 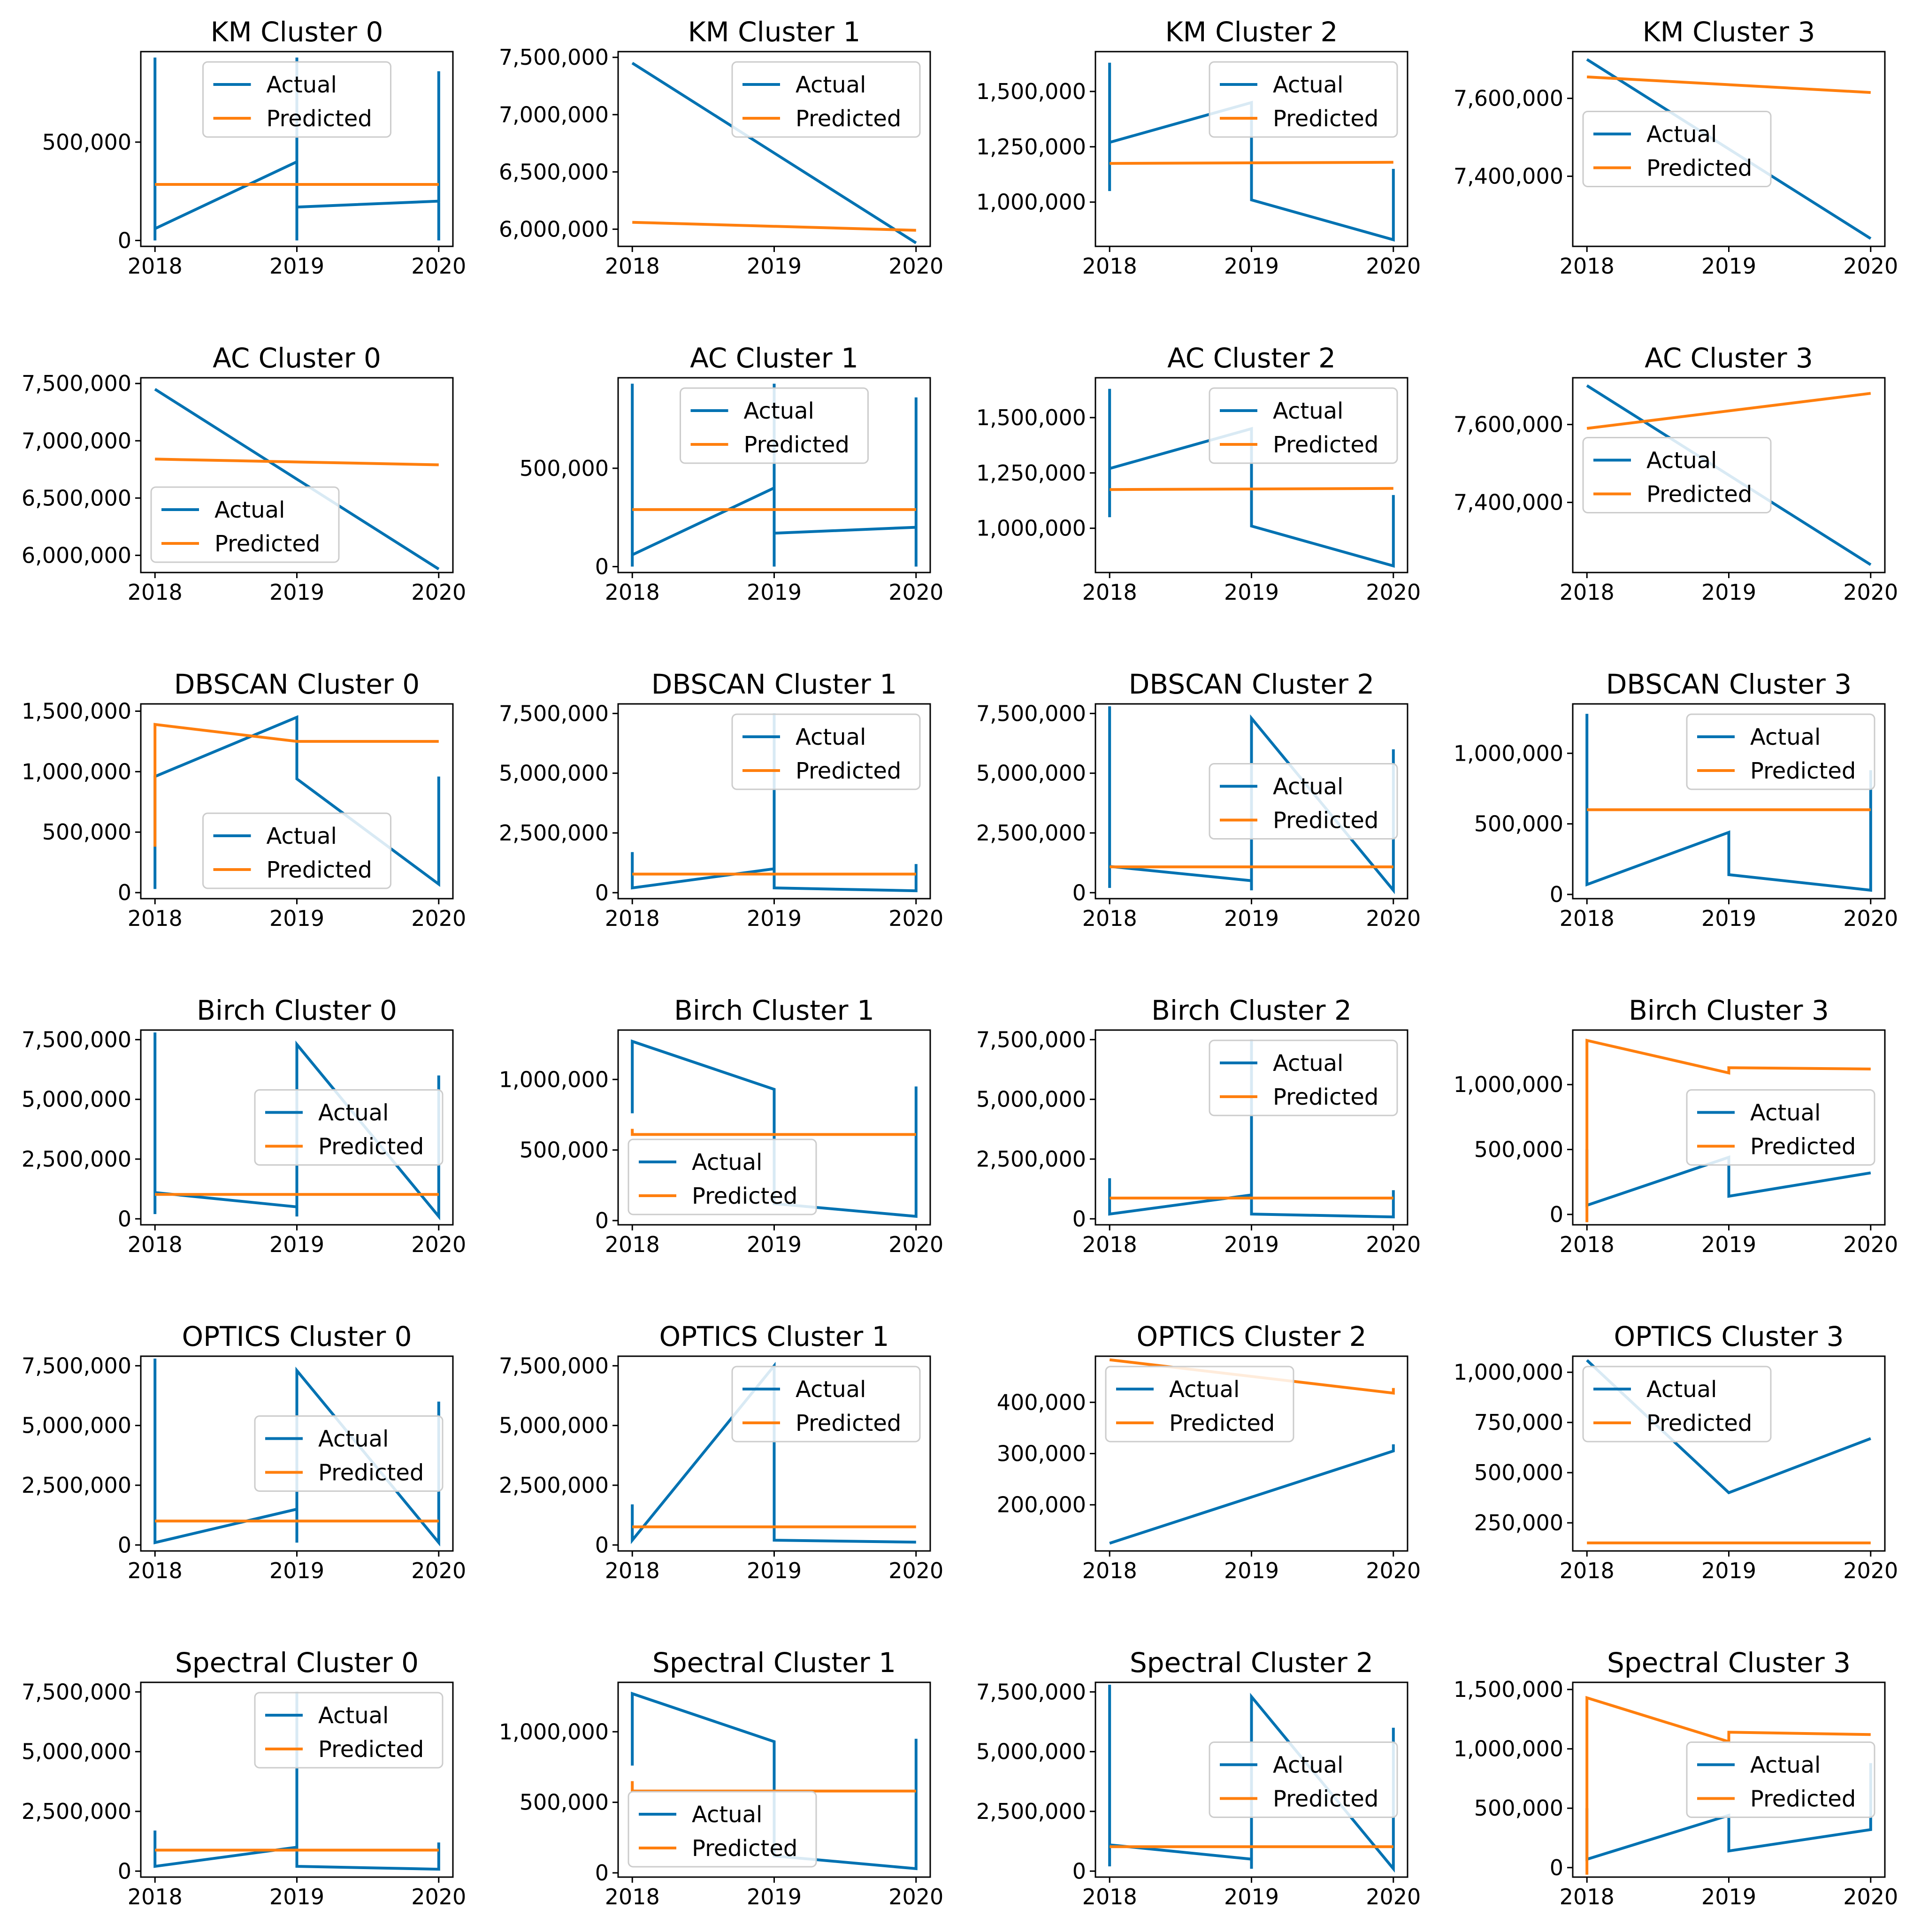 I want to click on chart-title: AC Cluster 1, so click(x=774, y=358).